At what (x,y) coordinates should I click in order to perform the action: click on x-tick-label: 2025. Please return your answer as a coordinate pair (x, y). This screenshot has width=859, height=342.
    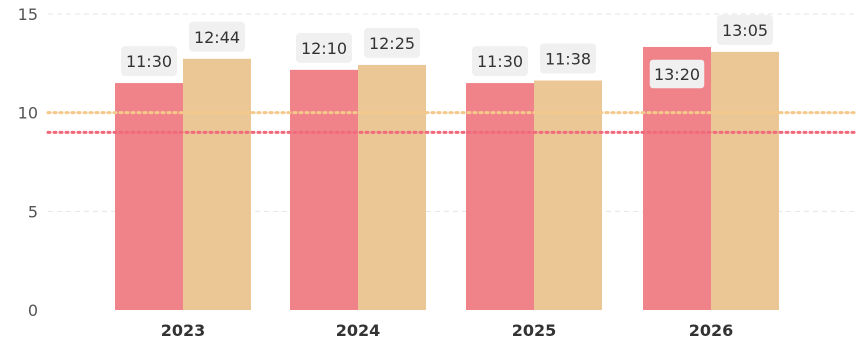
    Looking at the image, I should click on (534, 330).